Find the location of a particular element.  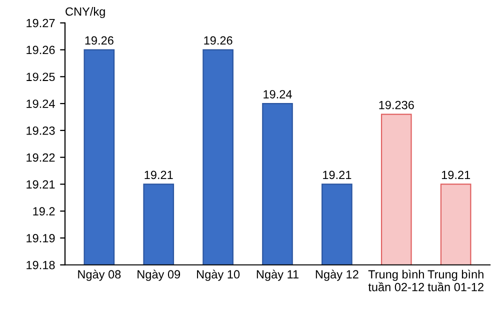

x-tick-label: Ngày 11 is located at coordinates (277, 275).